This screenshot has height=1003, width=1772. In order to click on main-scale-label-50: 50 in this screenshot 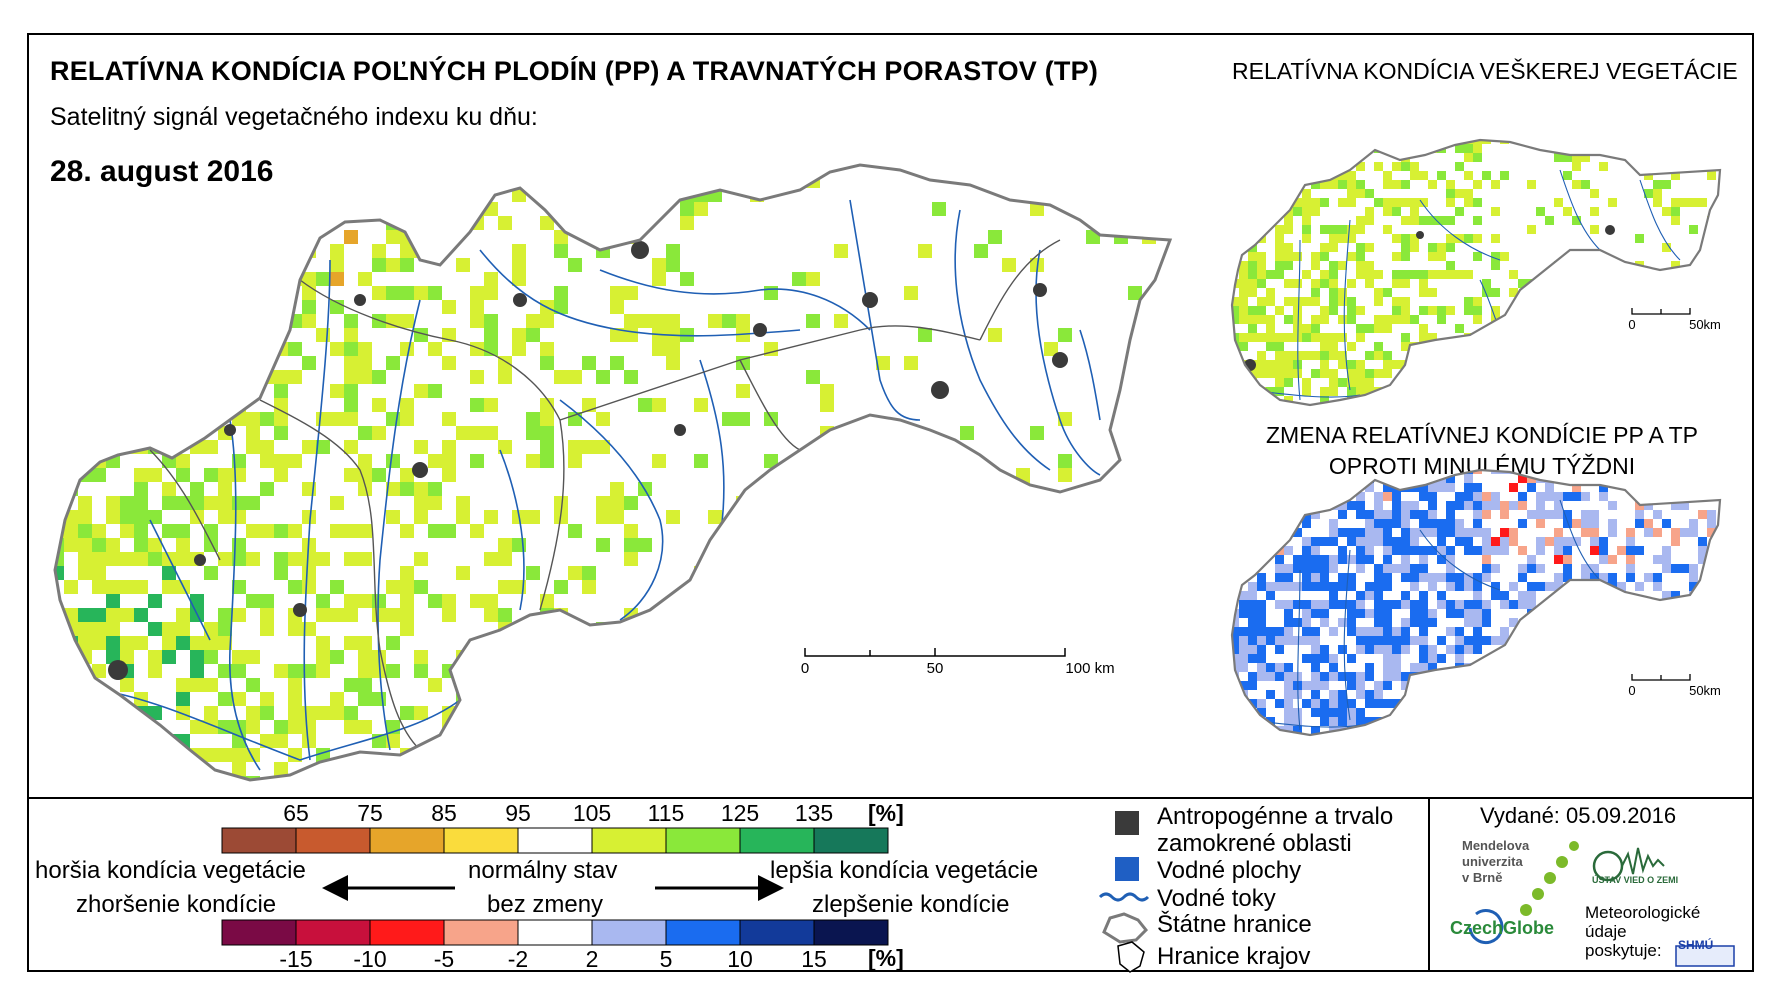, I will do `click(935, 668)`.